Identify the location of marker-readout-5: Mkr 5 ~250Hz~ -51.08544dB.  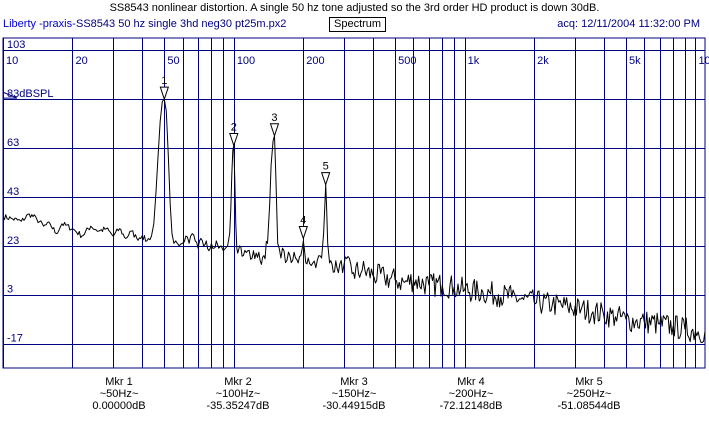
(589, 394).